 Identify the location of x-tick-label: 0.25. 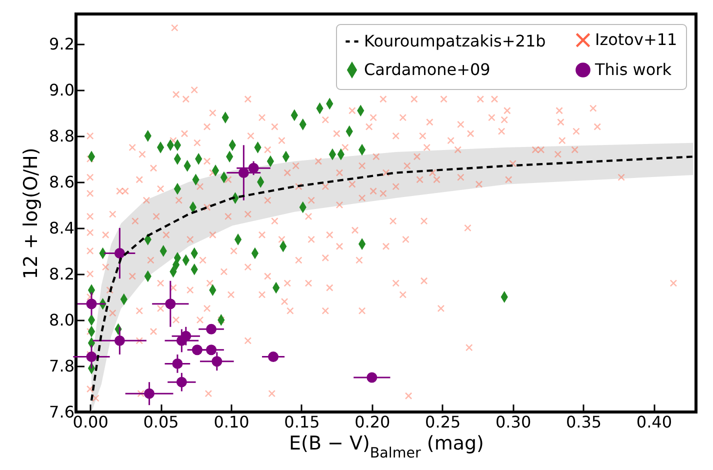
(443, 422).